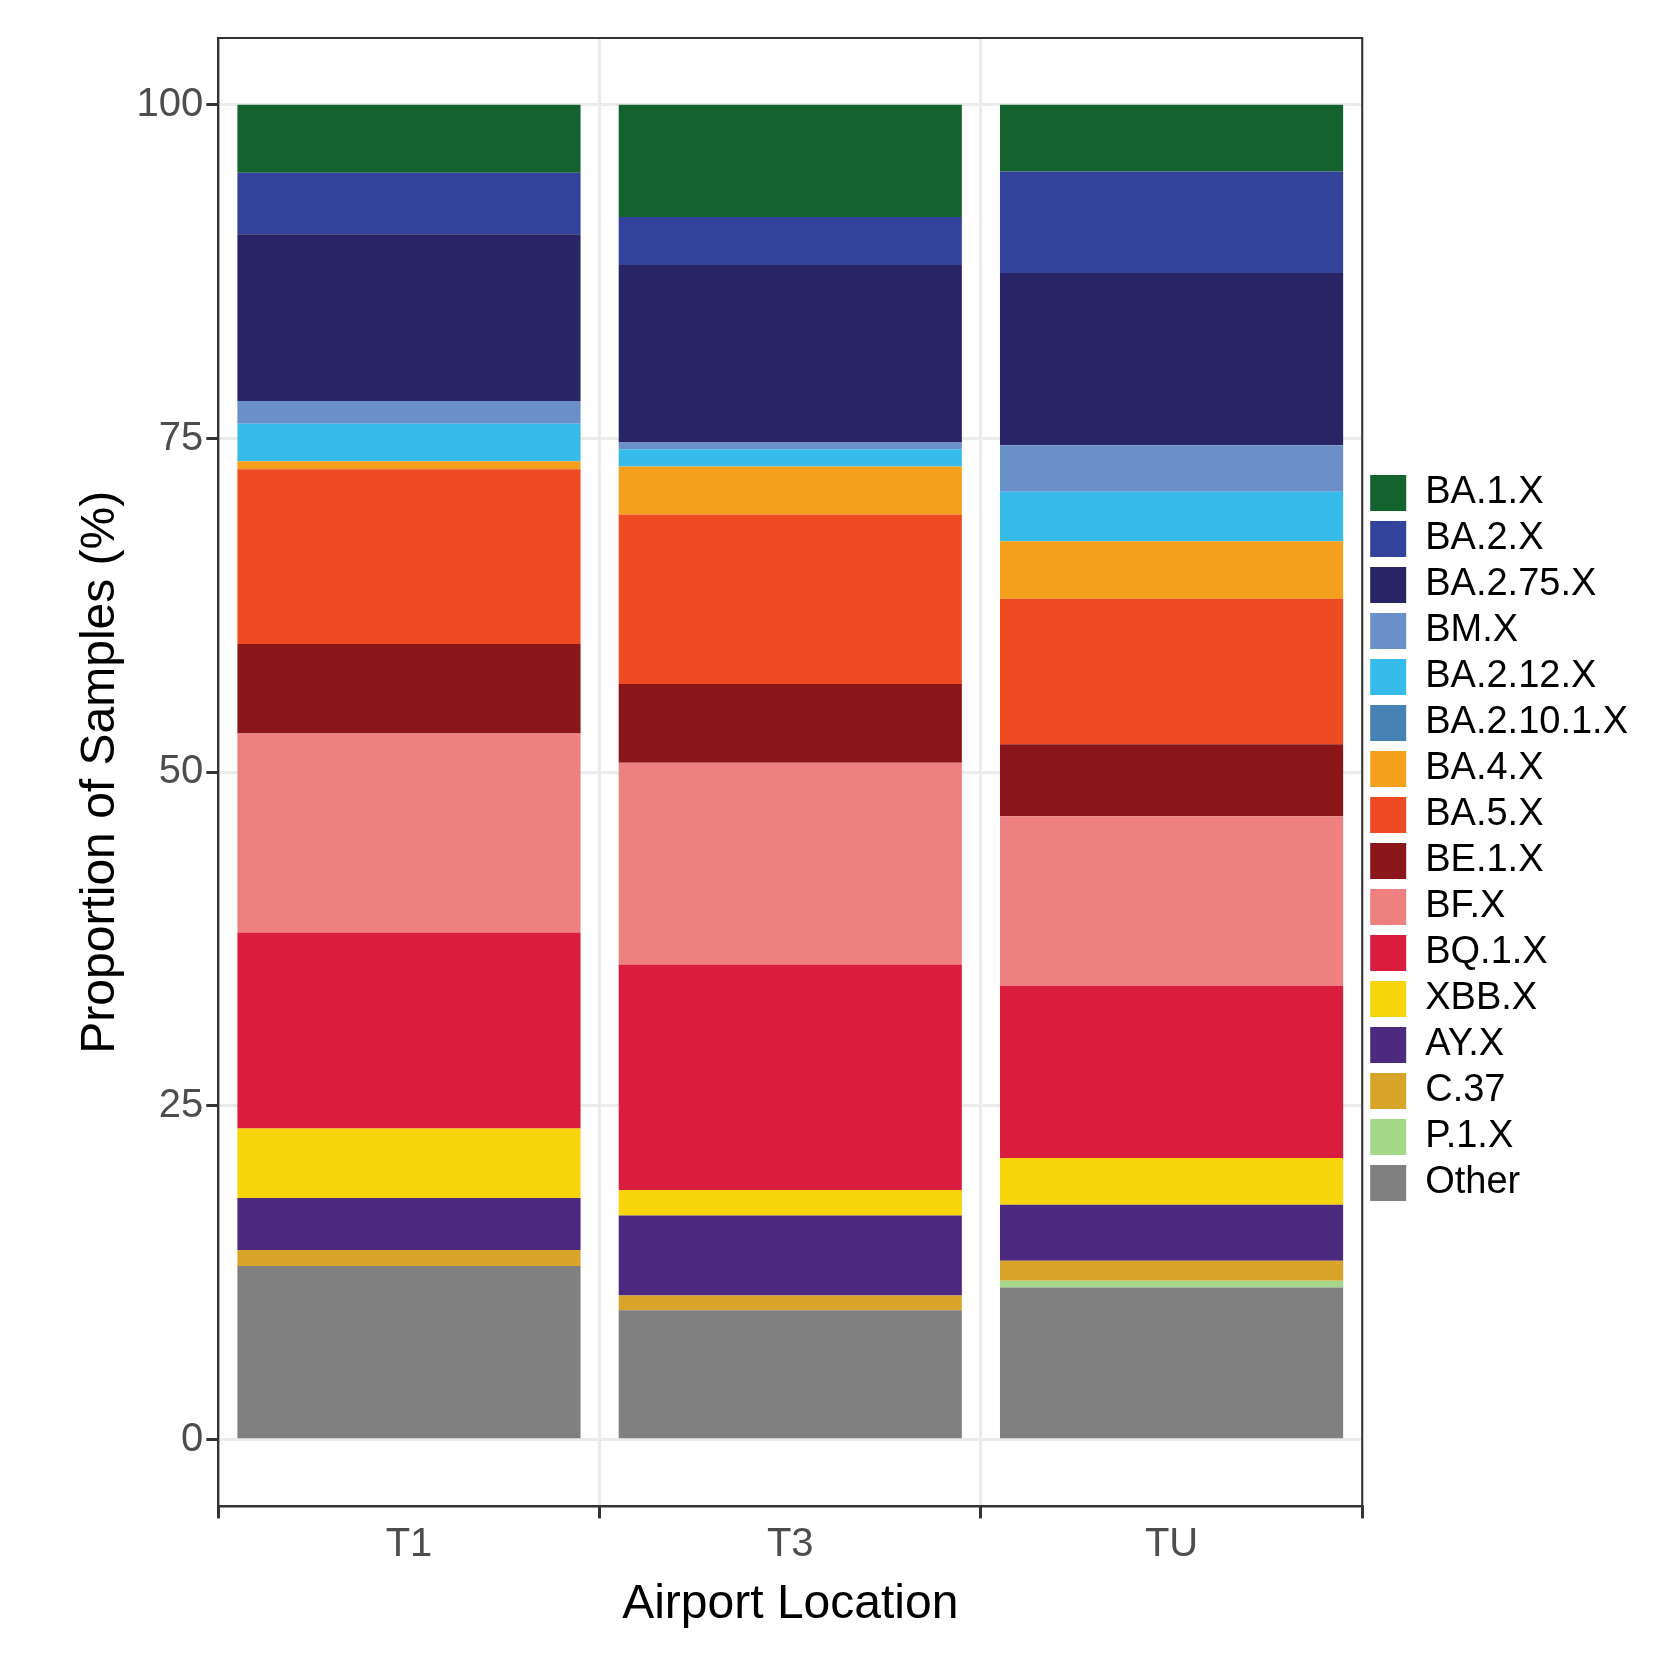 The width and height of the screenshot is (1667, 1671). I want to click on legend-label: BA.1.X, so click(1484, 490).